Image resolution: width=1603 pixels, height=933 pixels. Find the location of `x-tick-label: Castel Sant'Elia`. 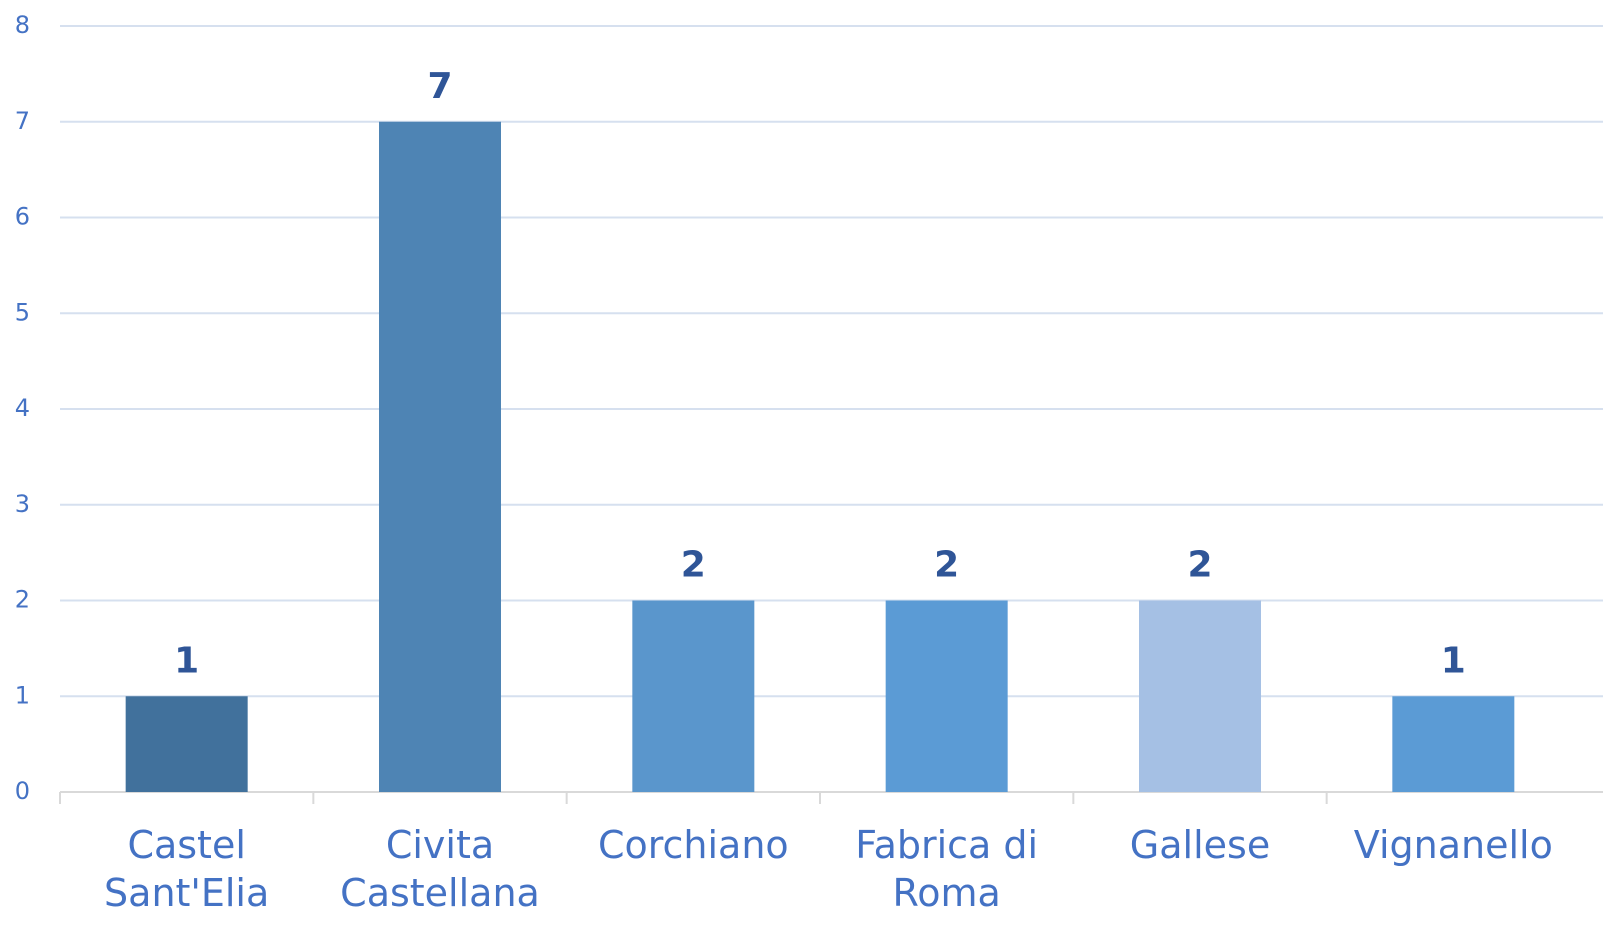

x-tick-label: Castel Sant'Elia is located at coordinates (186, 869).